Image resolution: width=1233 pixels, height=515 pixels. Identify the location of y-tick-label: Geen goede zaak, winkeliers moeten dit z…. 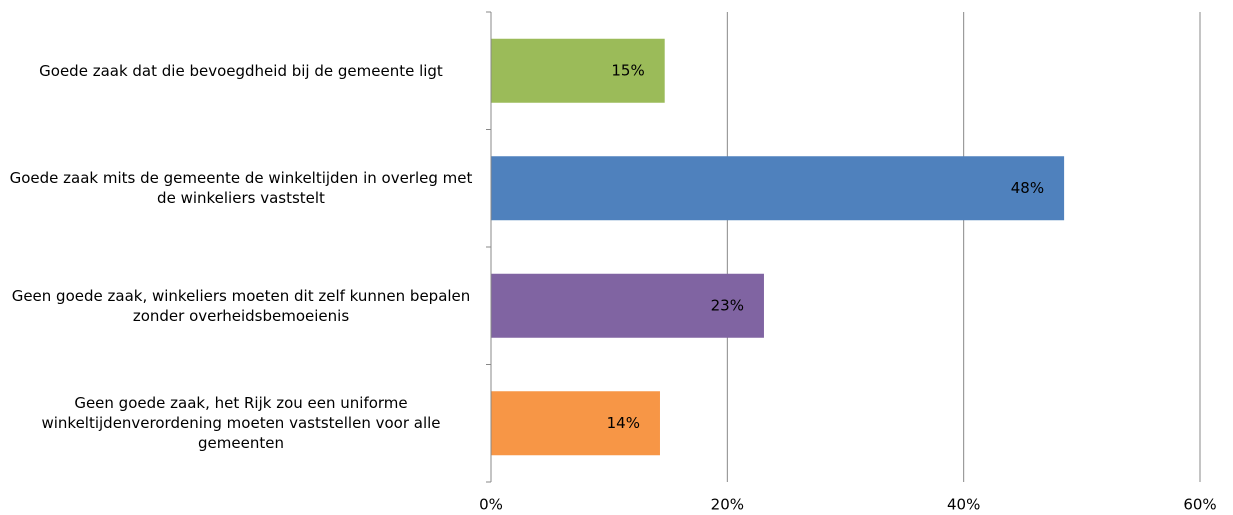
(241, 305).